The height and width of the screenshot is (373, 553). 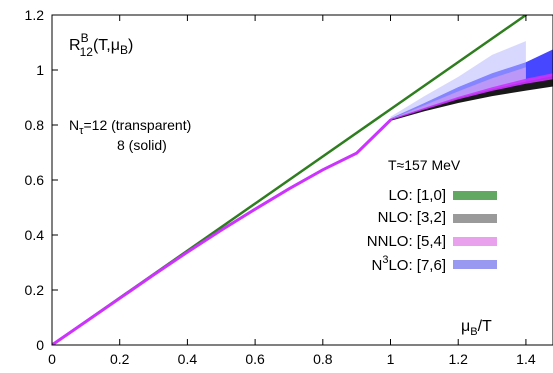 I want to click on y-label-tail-sub: B, so click(x=124, y=50).